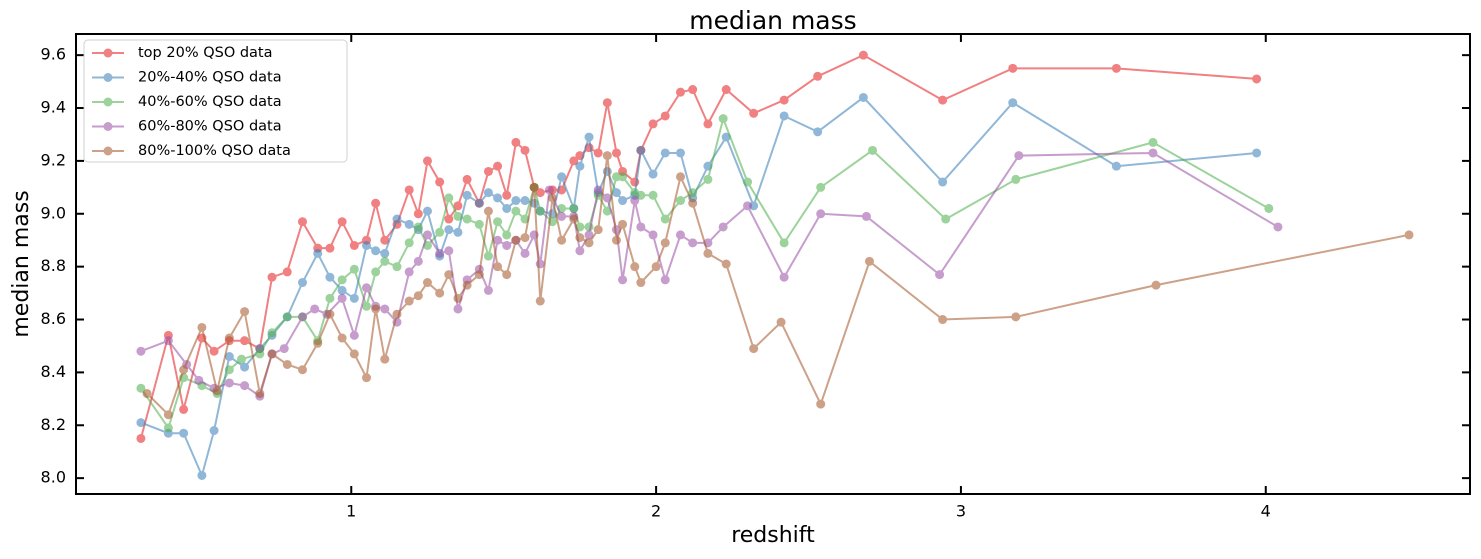  What do you see at coordinates (210, 78) in the screenshot?
I see `legend-label: 20%-40% QSO data` at bounding box center [210, 78].